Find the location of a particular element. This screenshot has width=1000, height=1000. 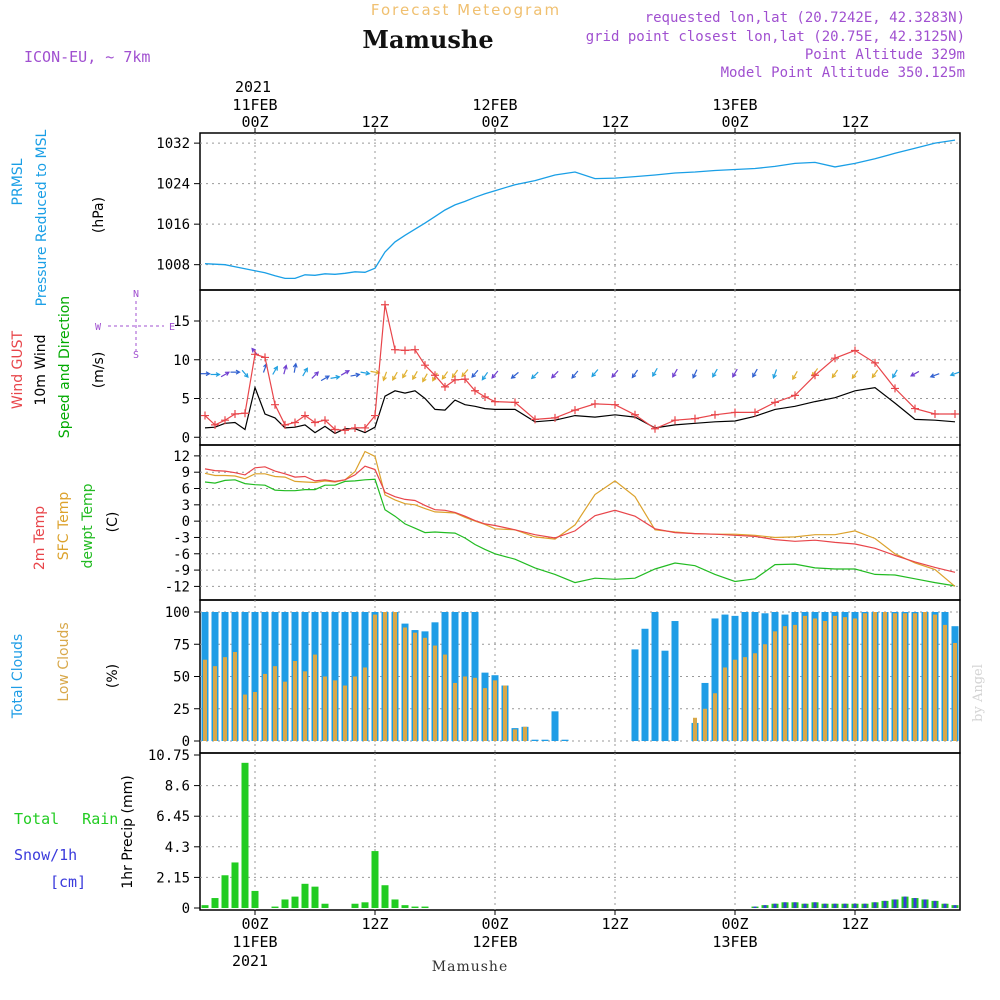

panel-frame is located at coordinates (580, 211).